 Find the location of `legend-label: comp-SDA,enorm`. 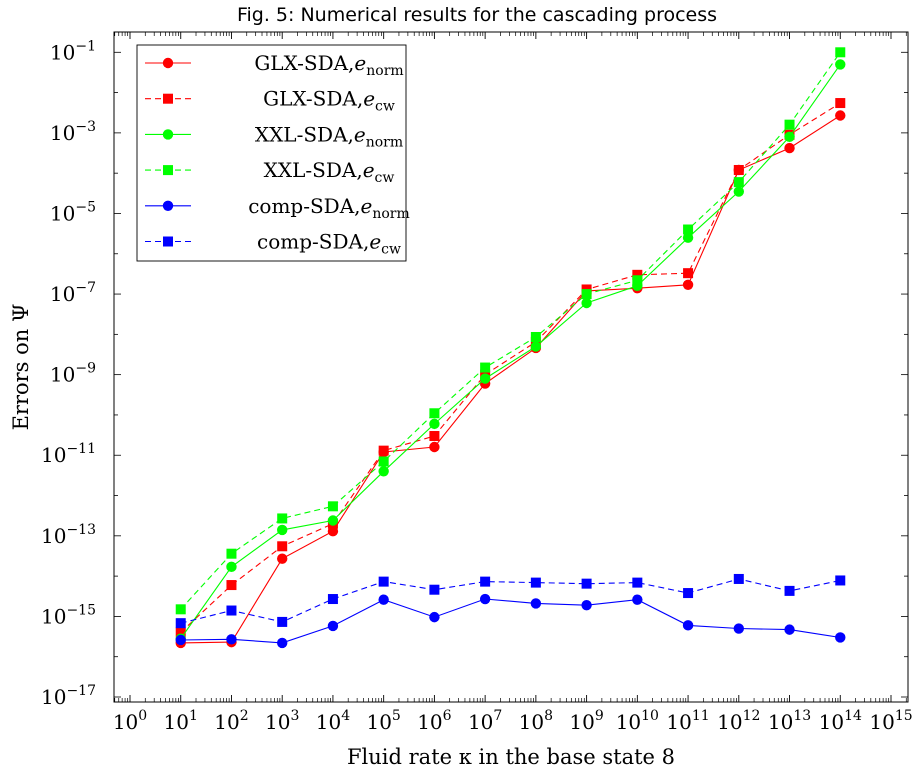

legend-label: comp-SDA,enorm is located at coordinates (329, 208).